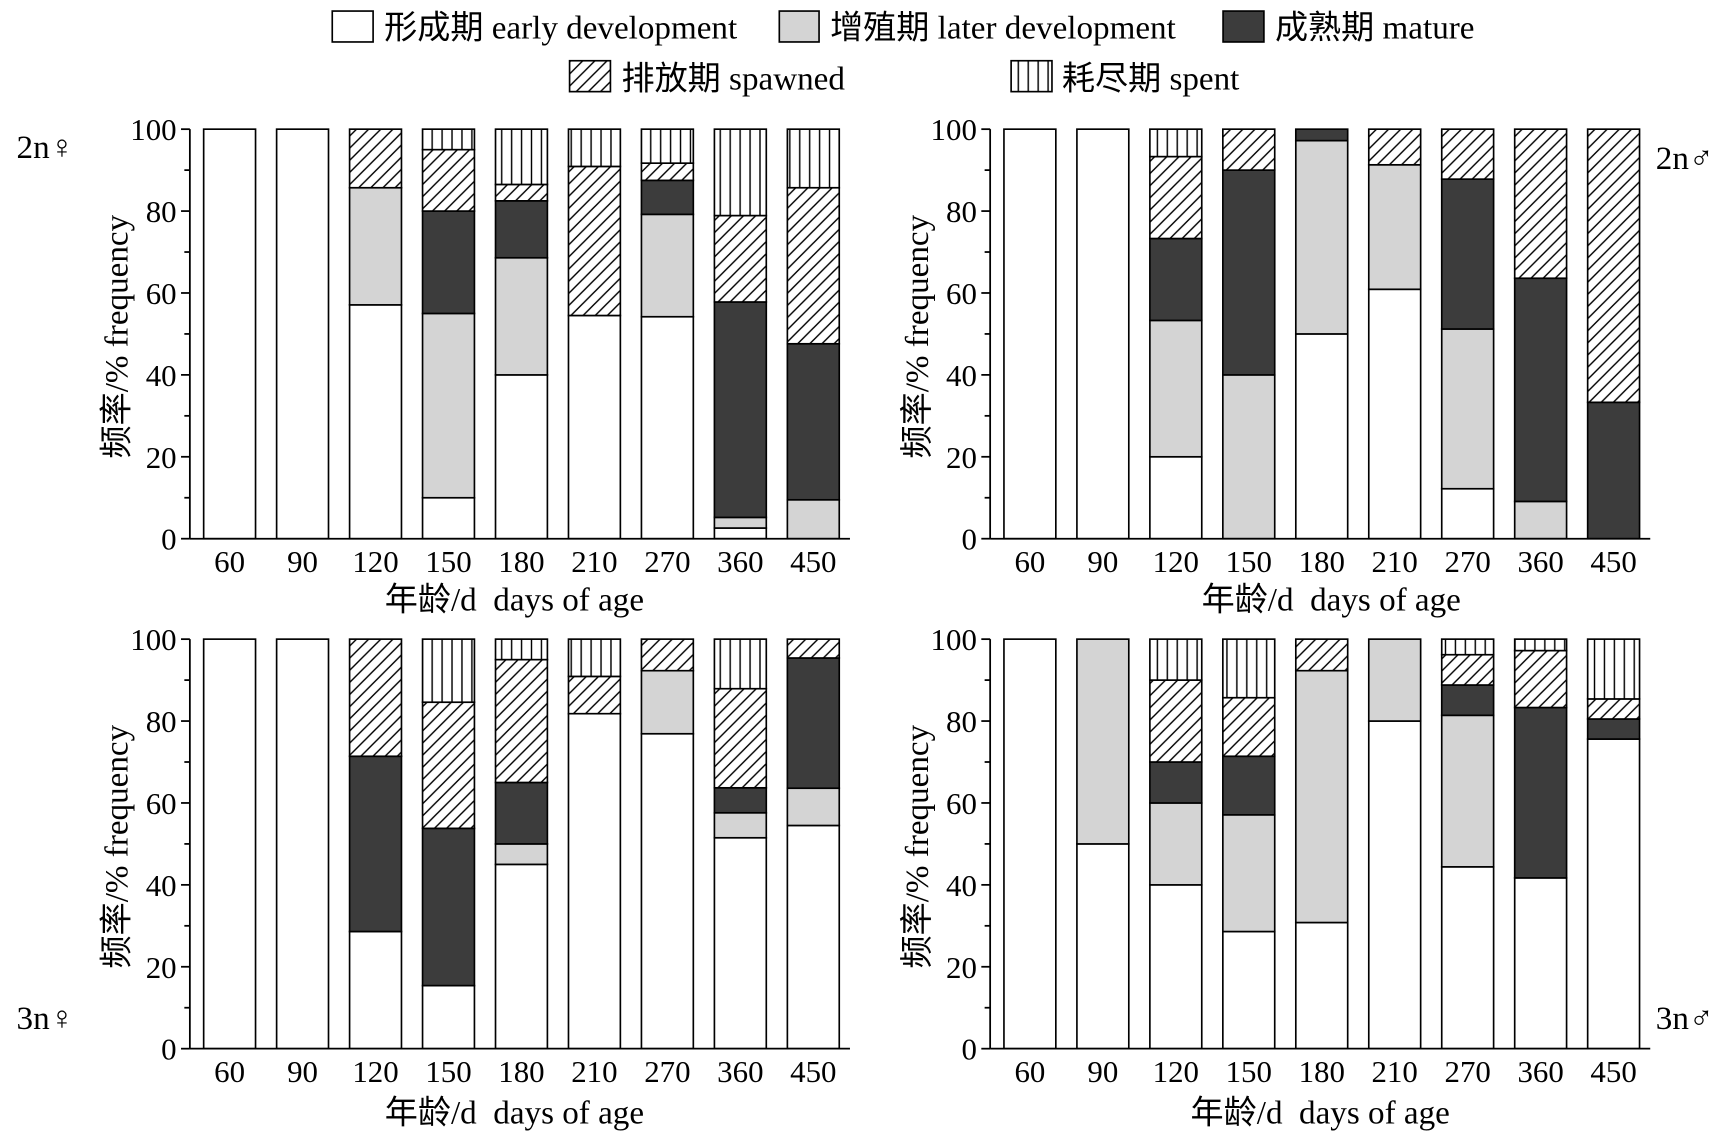 The image size is (1722, 1137). I want to click on bar-360-spent-segment, so click(1540, 645).